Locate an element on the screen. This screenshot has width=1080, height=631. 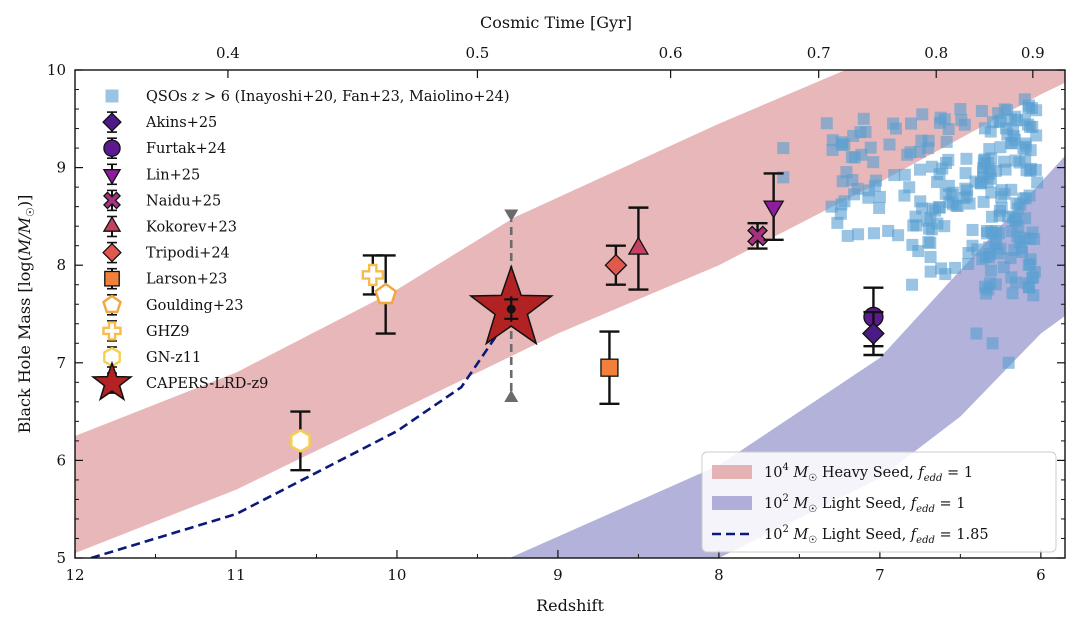
legend-label: Goulding+23 is located at coordinates (194, 306).